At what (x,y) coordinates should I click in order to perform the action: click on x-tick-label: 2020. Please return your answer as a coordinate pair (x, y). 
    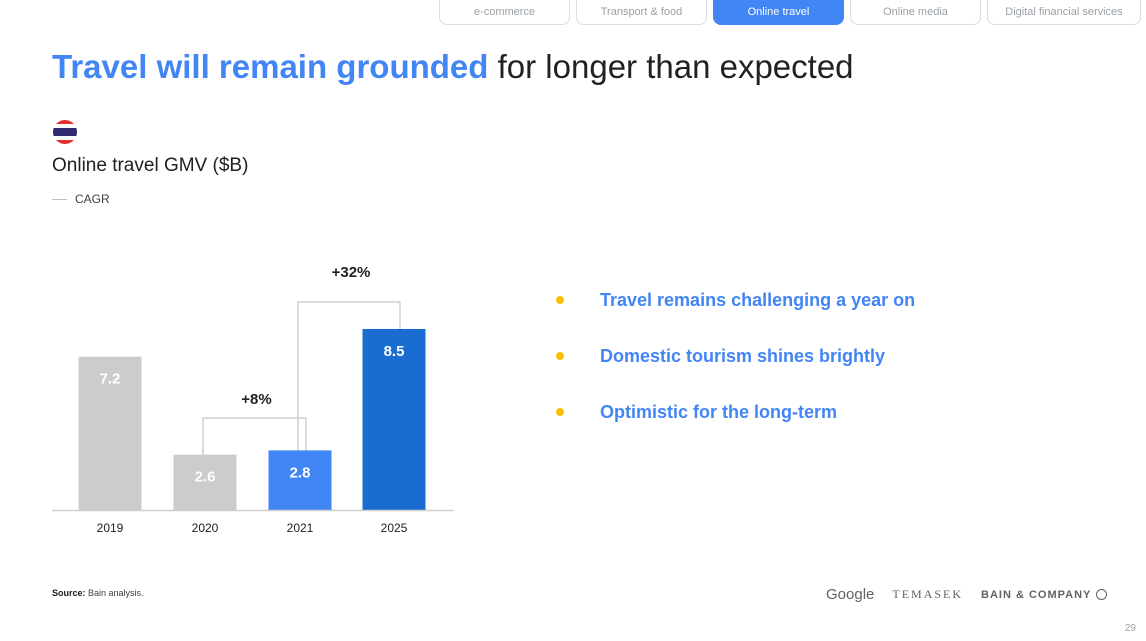
    Looking at the image, I should click on (205, 528).